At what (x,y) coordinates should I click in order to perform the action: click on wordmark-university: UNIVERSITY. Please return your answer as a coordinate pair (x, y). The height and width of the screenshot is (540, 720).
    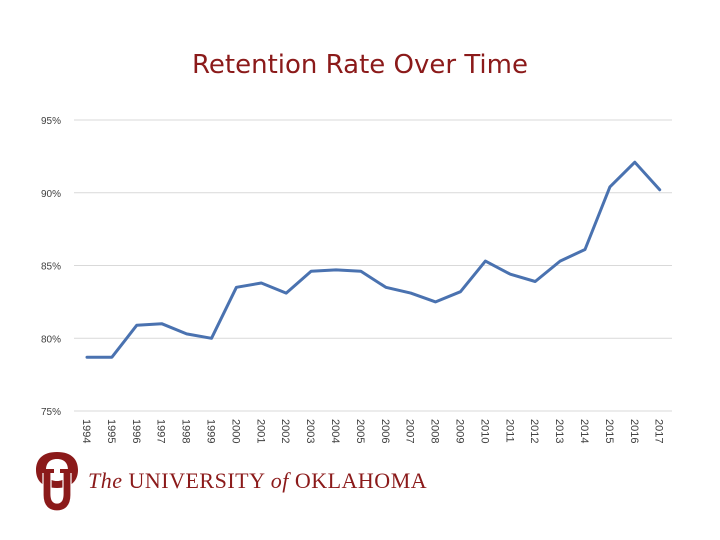
    Looking at the image, I should click on (196, 480).